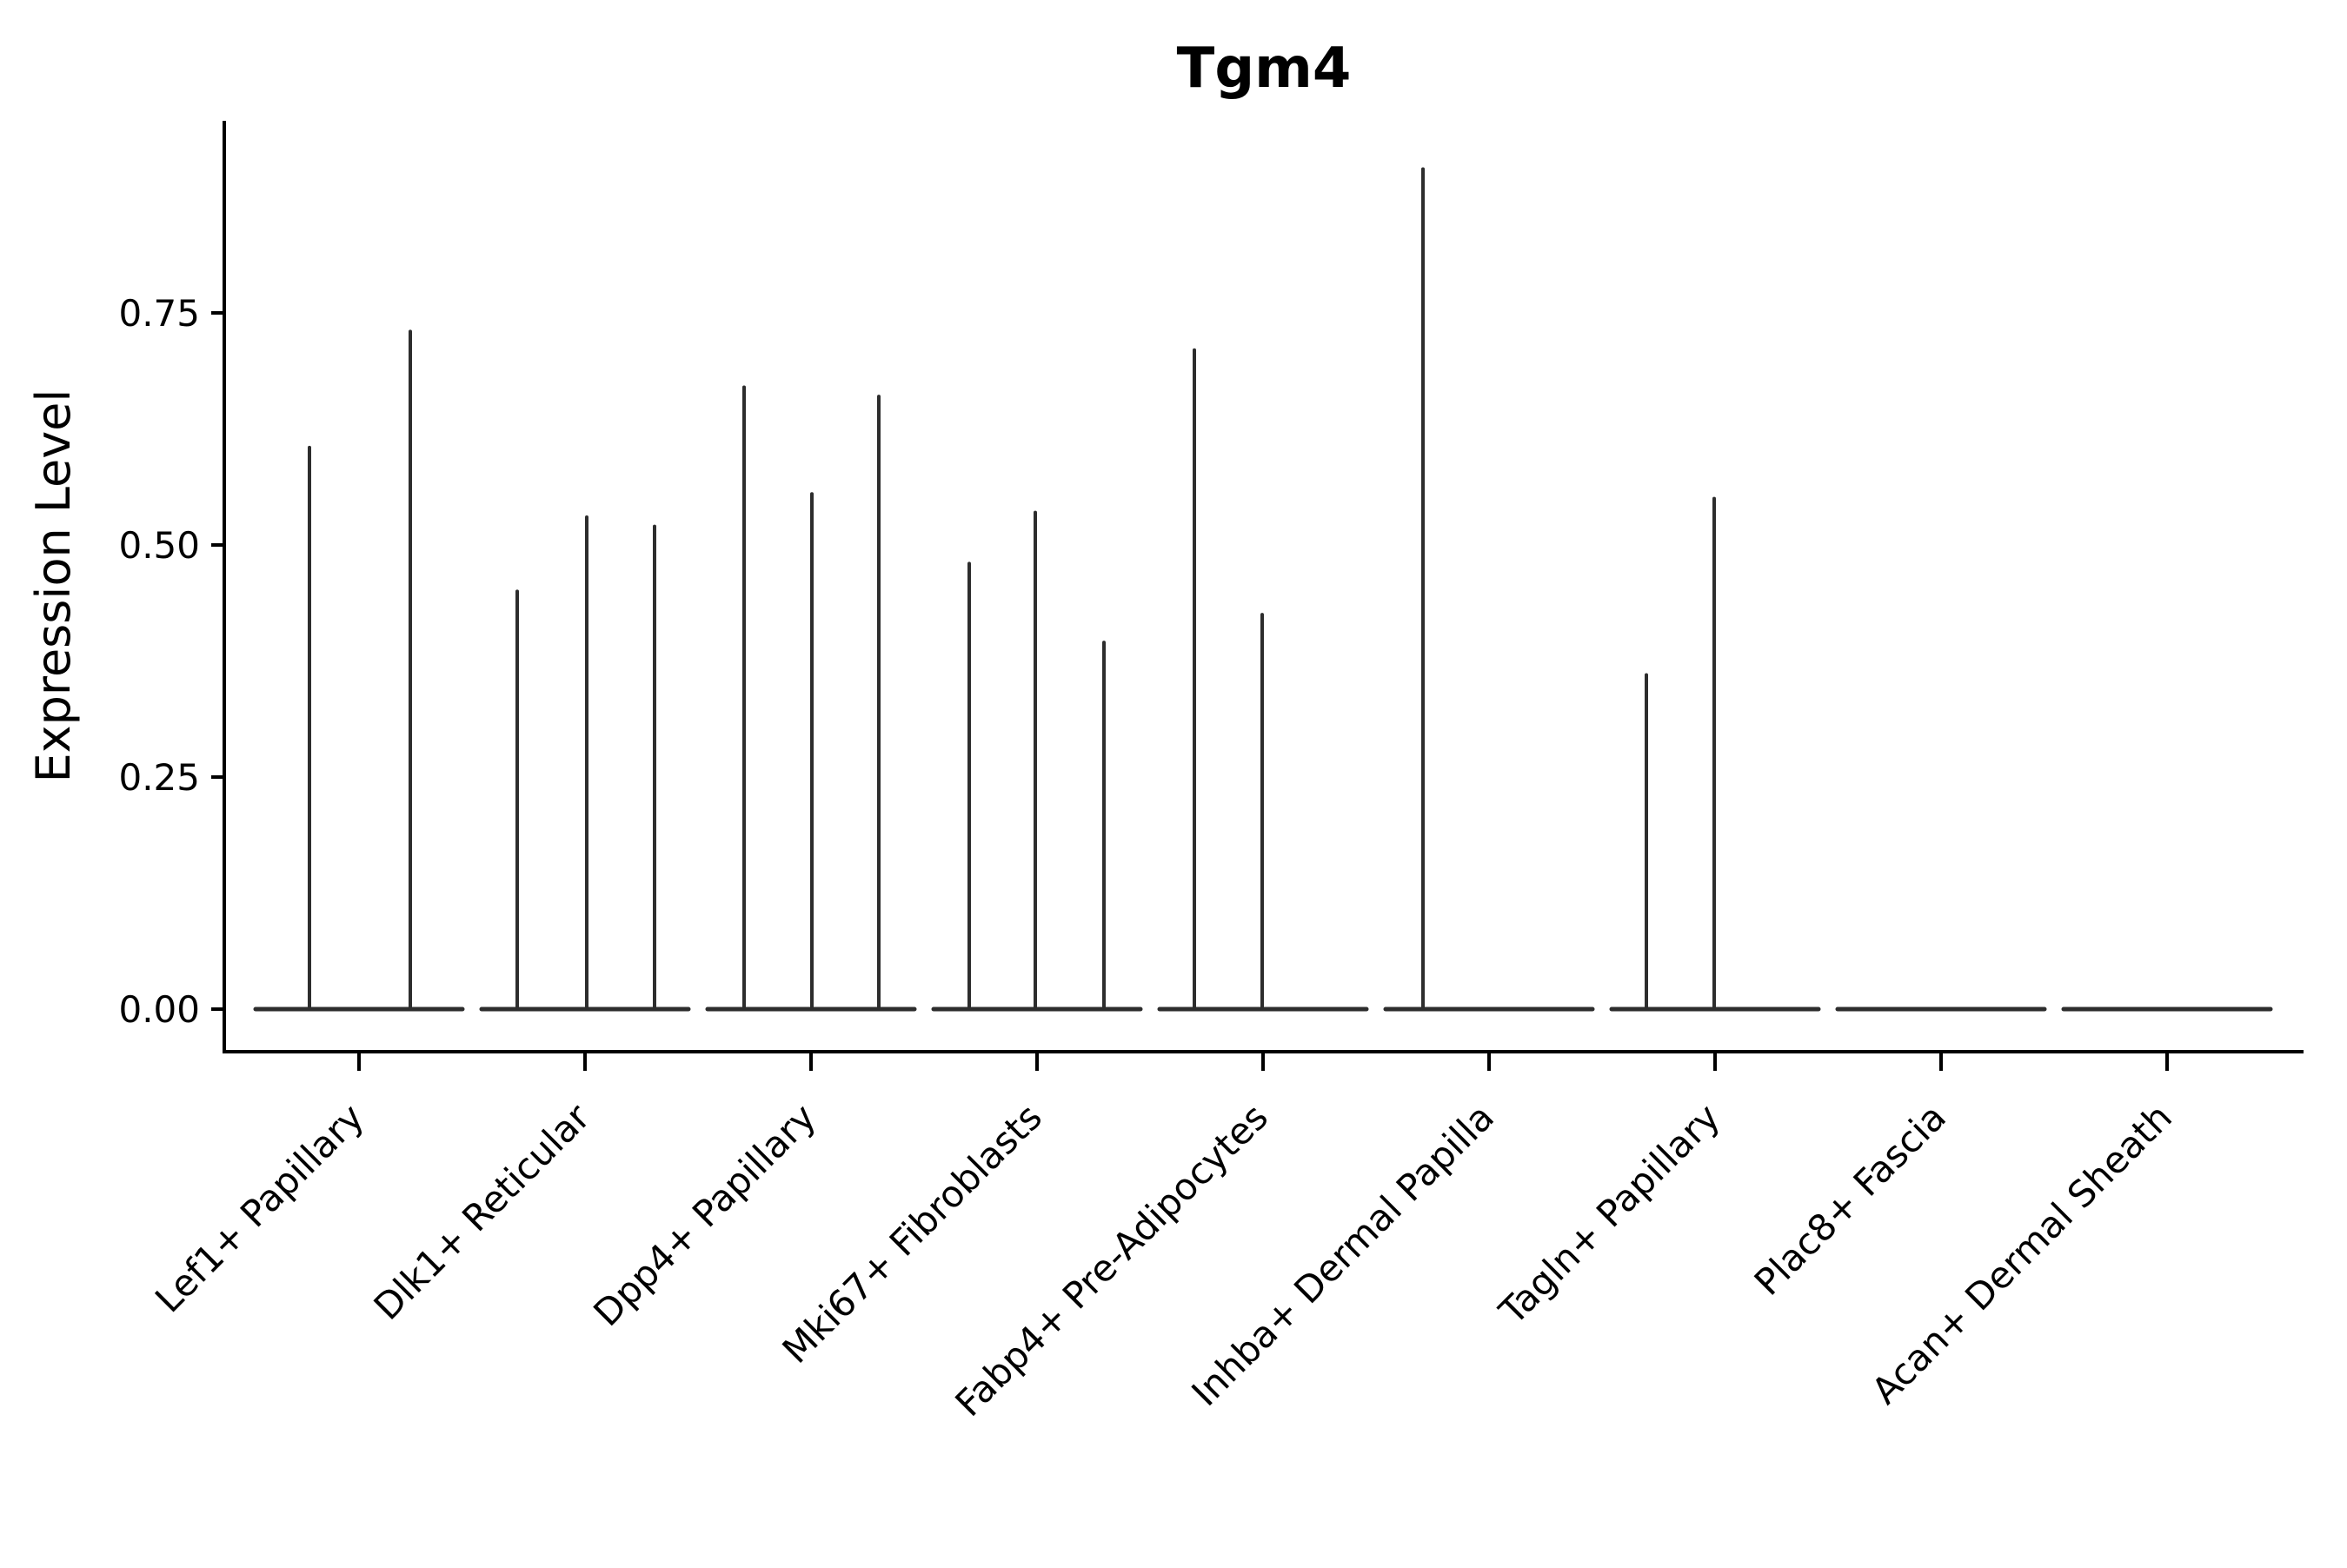 The image size is (2347, 1568). What do you see at coordinates (1850, 1199) in the screenshot?
I see `x-category-label: Plac8+ Fascia` at bounding box center [1850, 1199].